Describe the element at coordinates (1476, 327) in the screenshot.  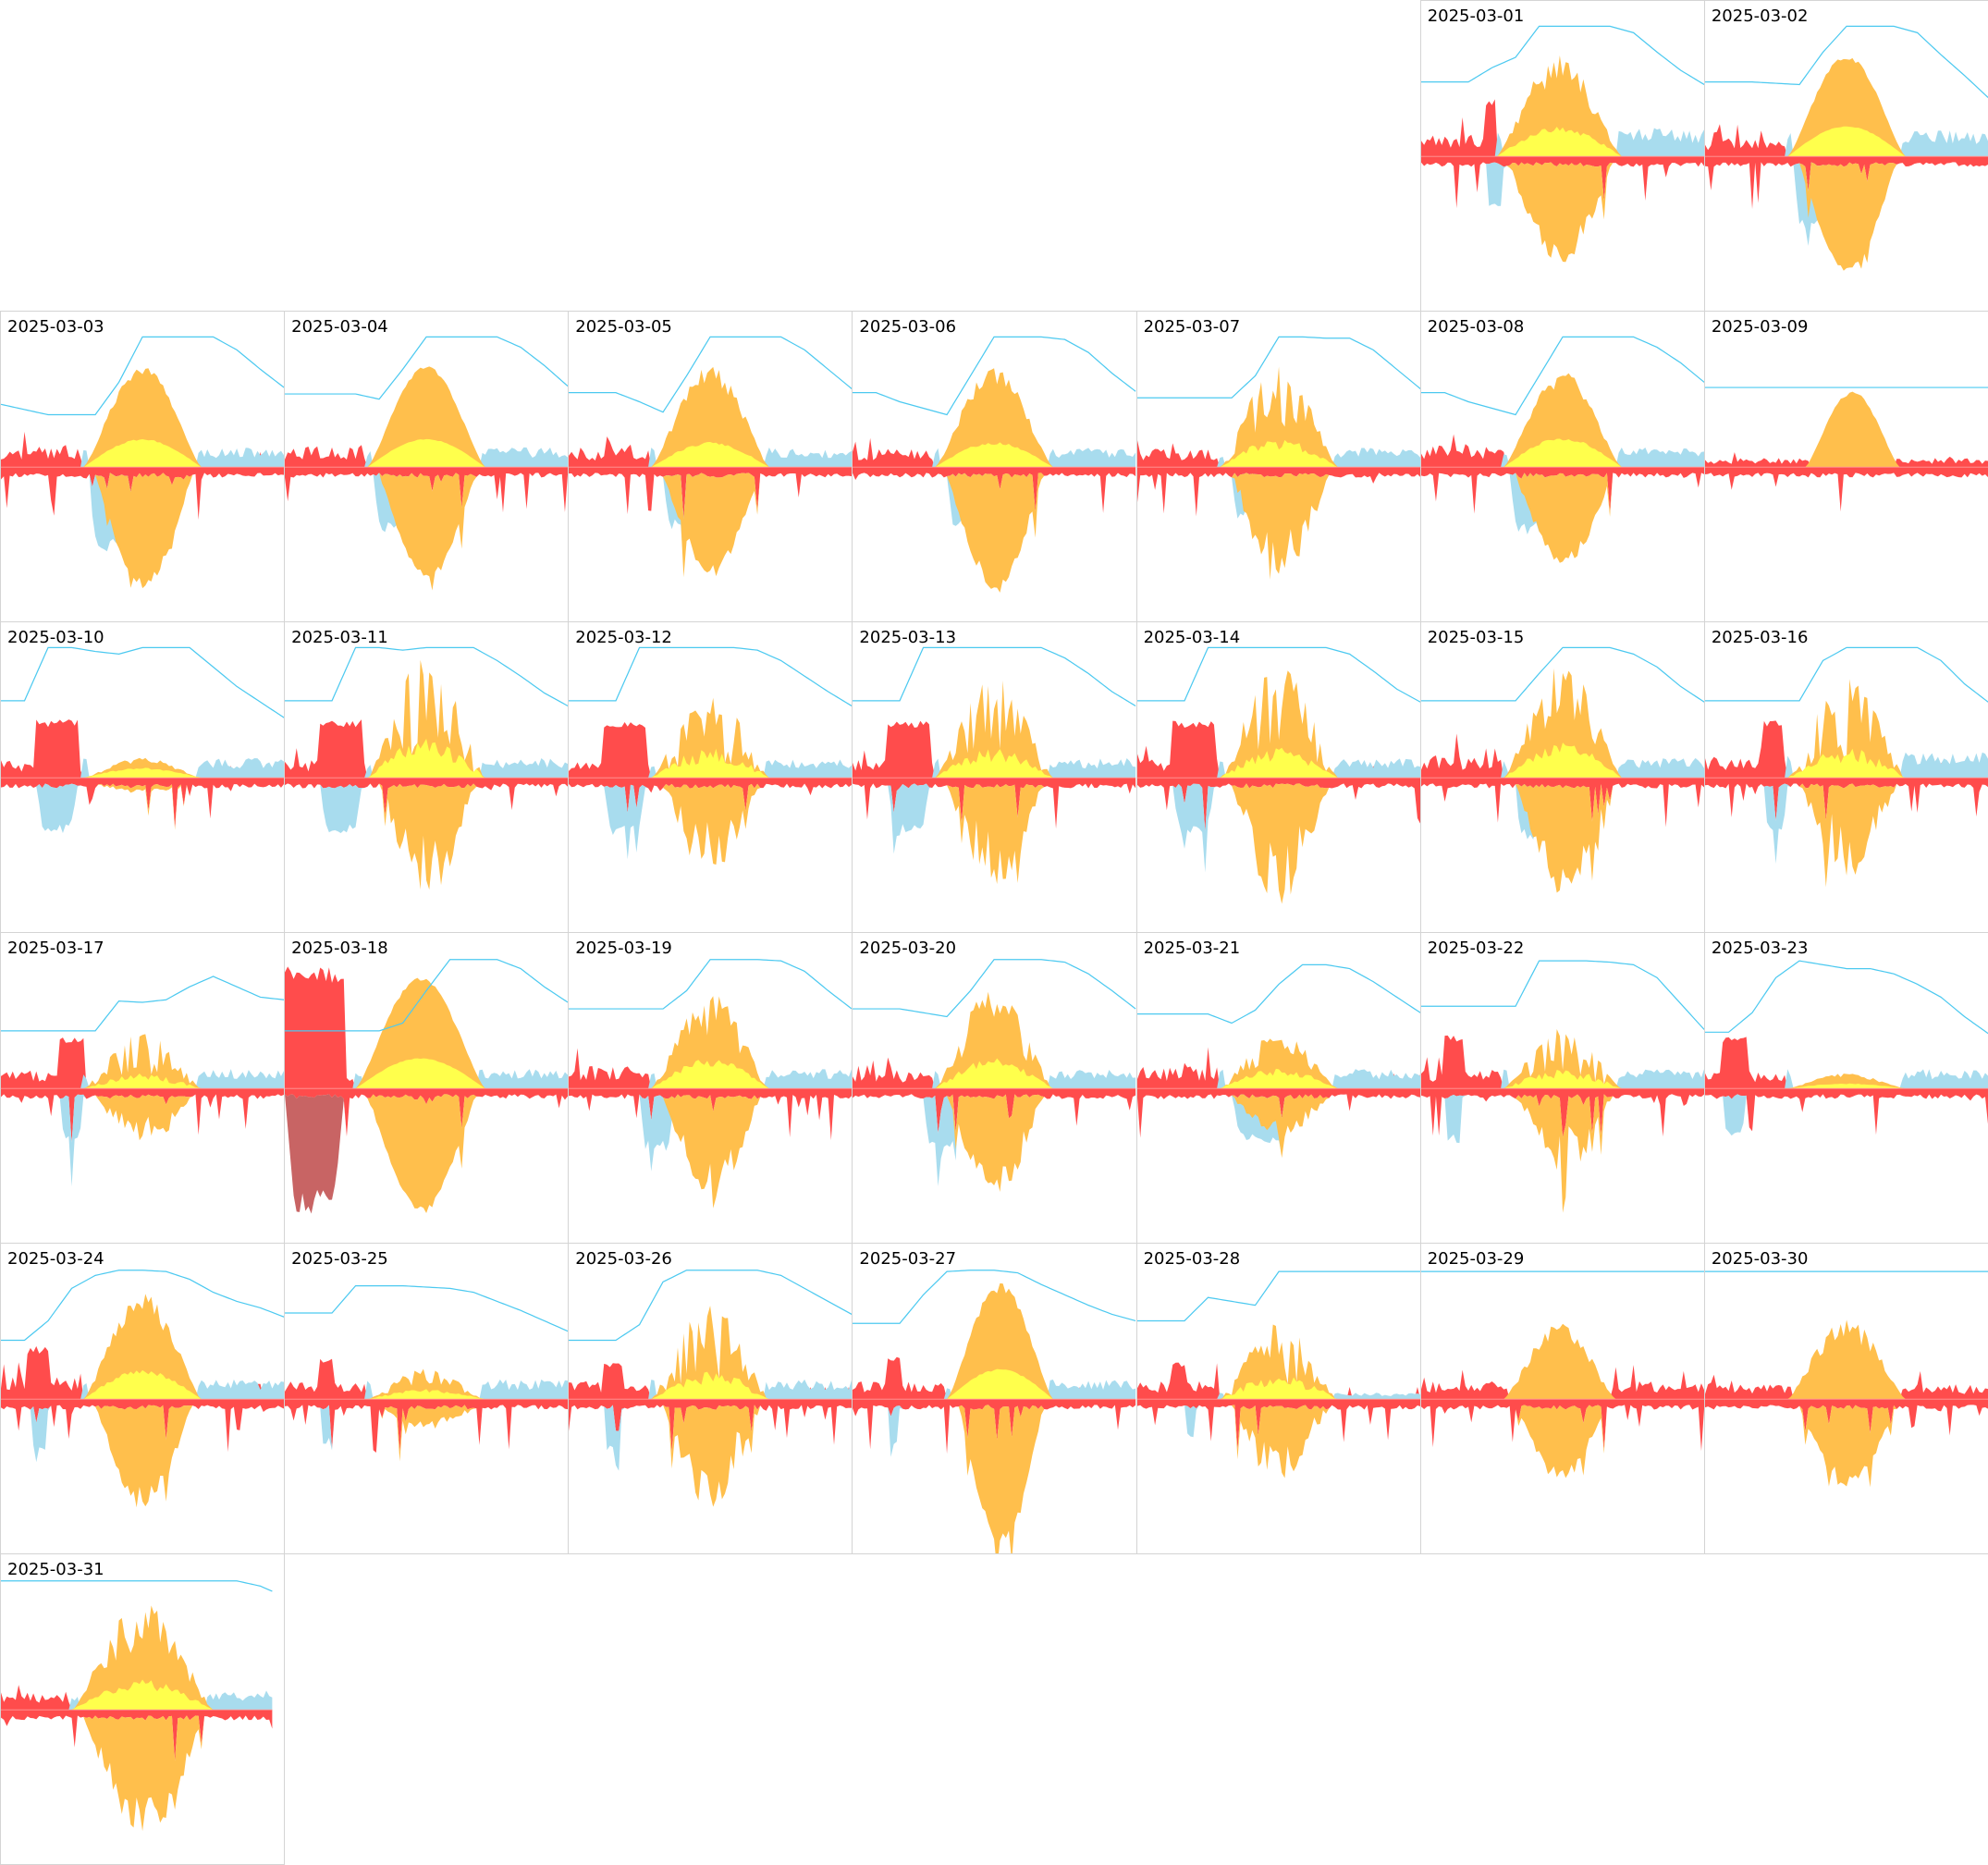
I see `day-date-label: 2025-03-08` at that location.